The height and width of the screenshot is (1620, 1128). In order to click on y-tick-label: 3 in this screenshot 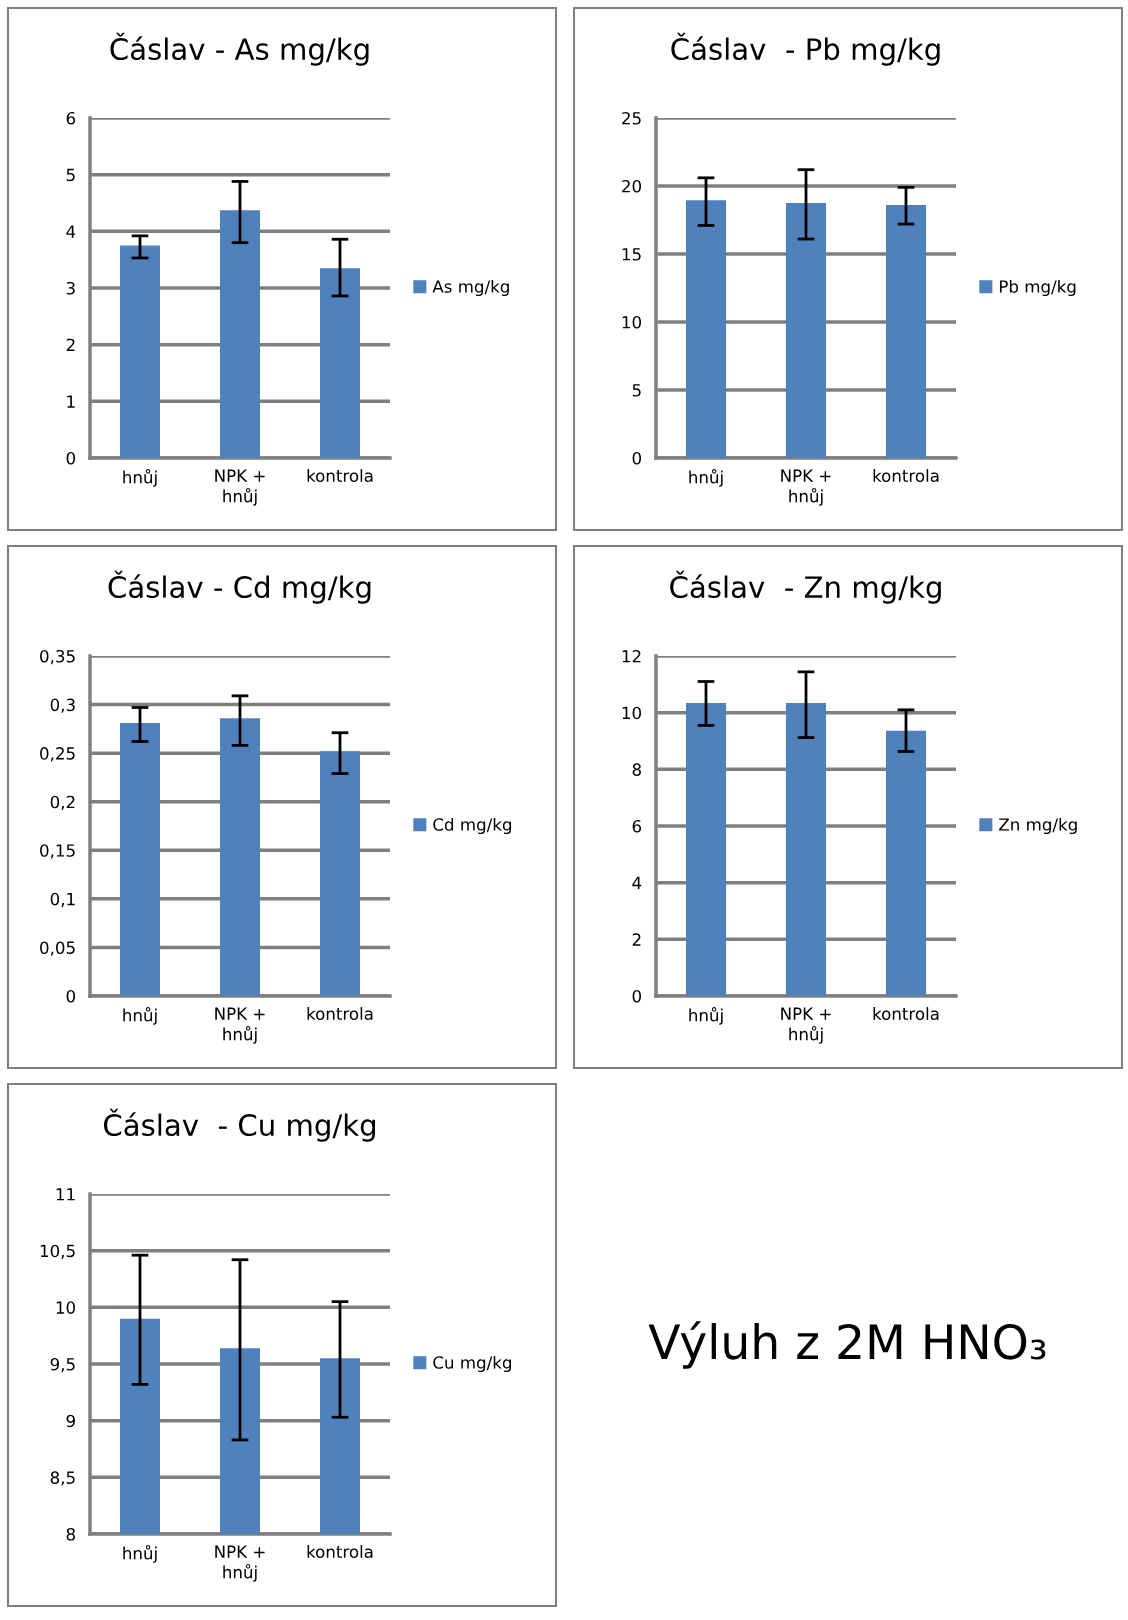, I will do `click(70, 288)`.